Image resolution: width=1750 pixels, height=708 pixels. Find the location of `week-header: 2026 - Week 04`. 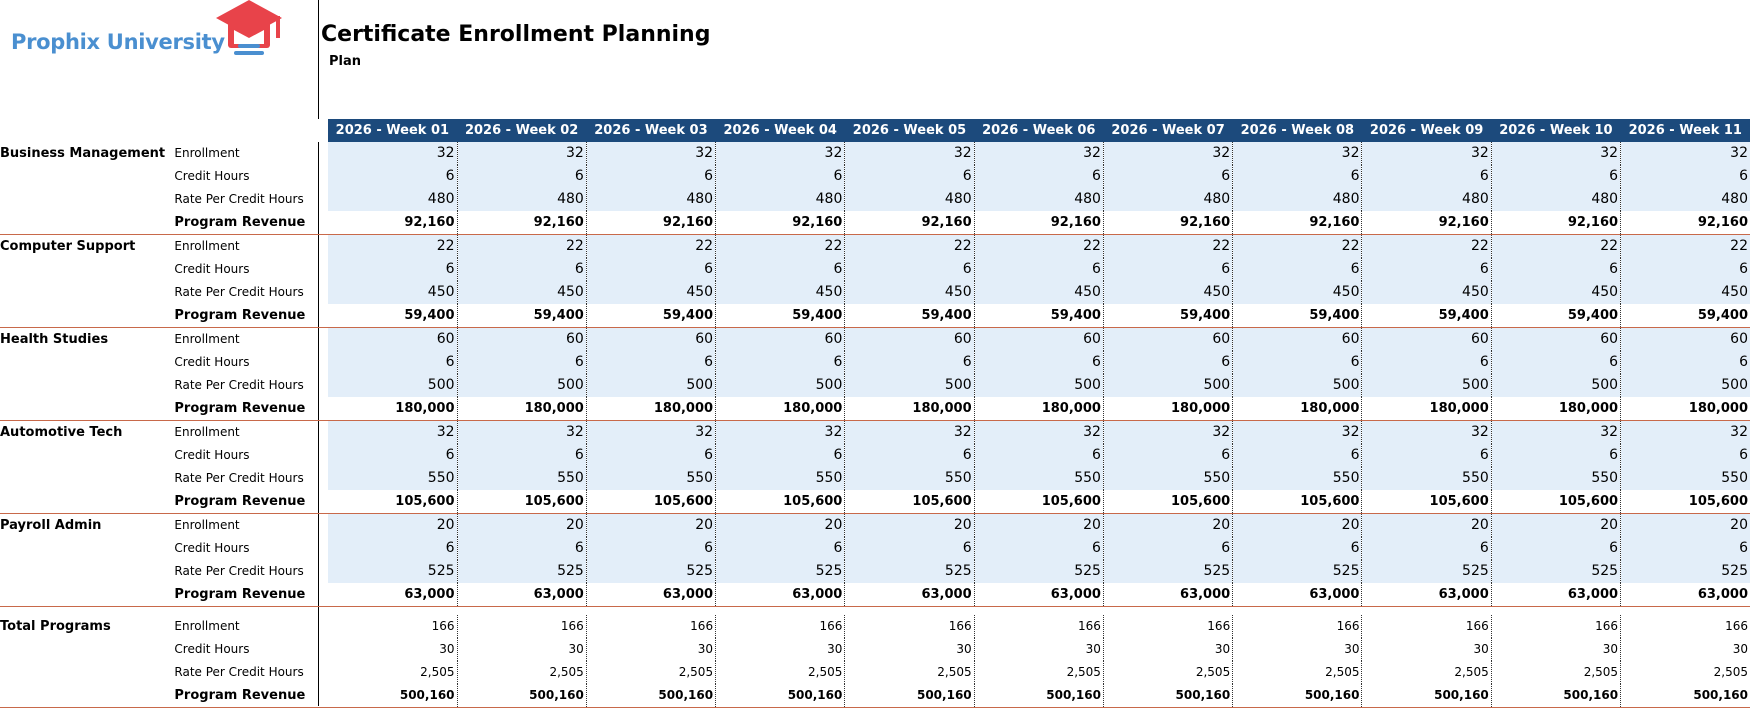

week-header: 2026 - Week 04 is located at coordinates (780, 130).